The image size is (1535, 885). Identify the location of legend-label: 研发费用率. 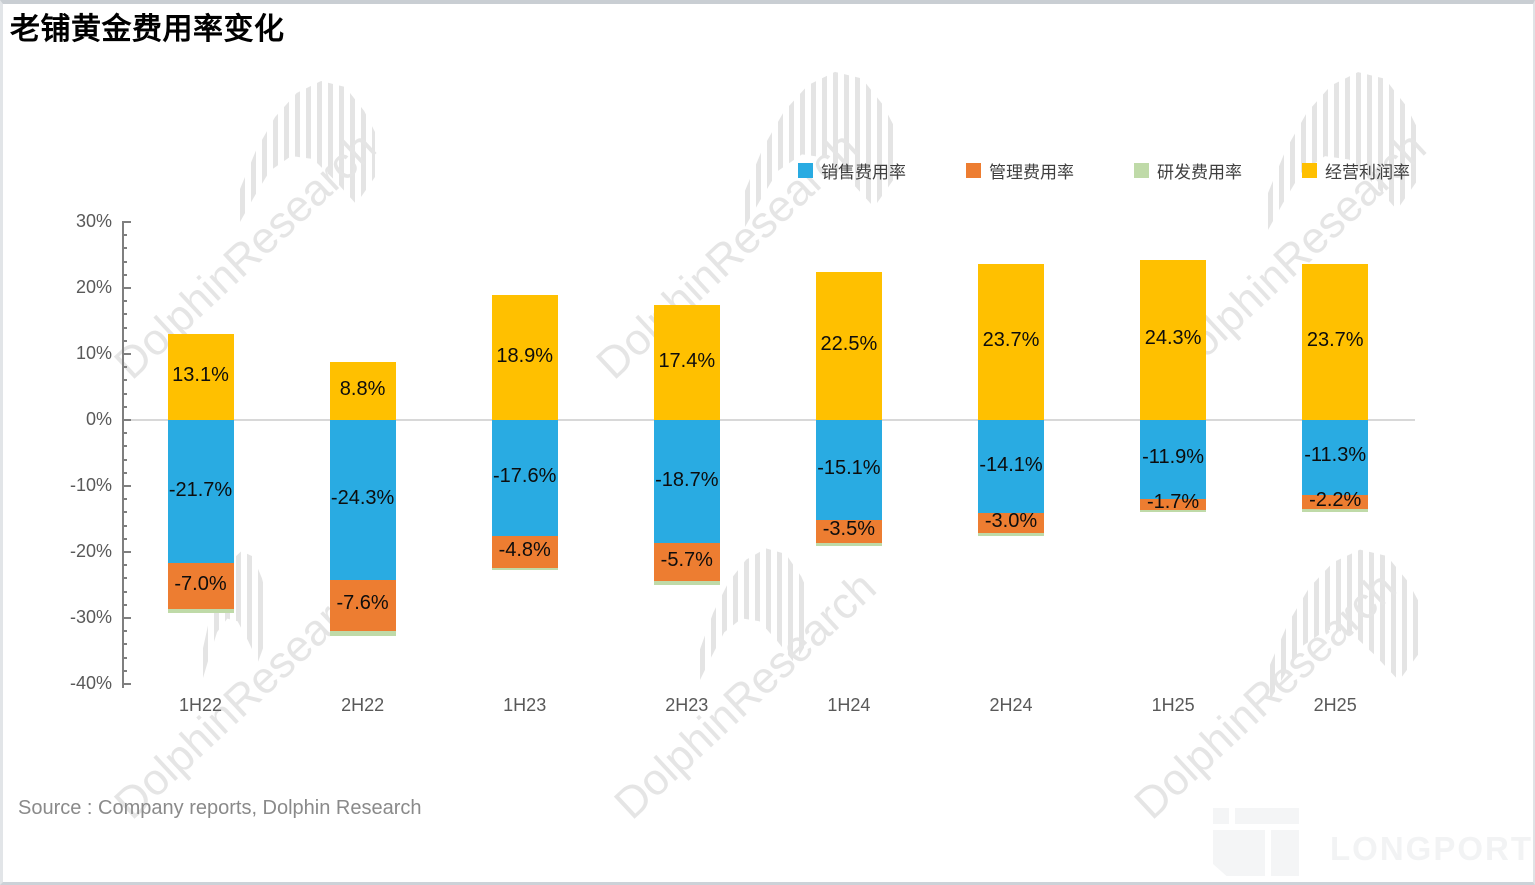
(1199, 172).